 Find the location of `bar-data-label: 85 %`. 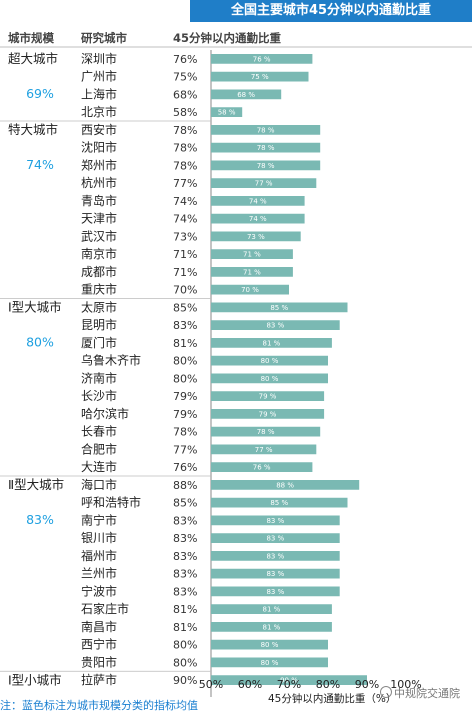

bar-data-label: 85 % is located at coordinates (279, 308).